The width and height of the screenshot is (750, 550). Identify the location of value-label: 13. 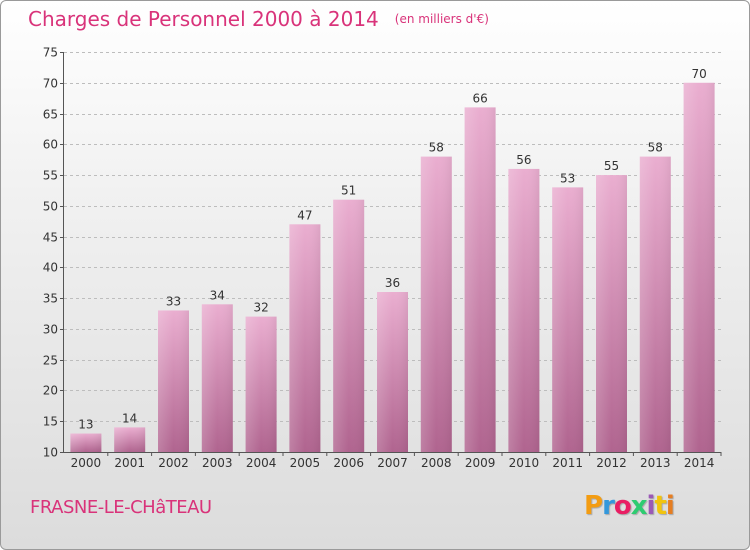
(85, 425).